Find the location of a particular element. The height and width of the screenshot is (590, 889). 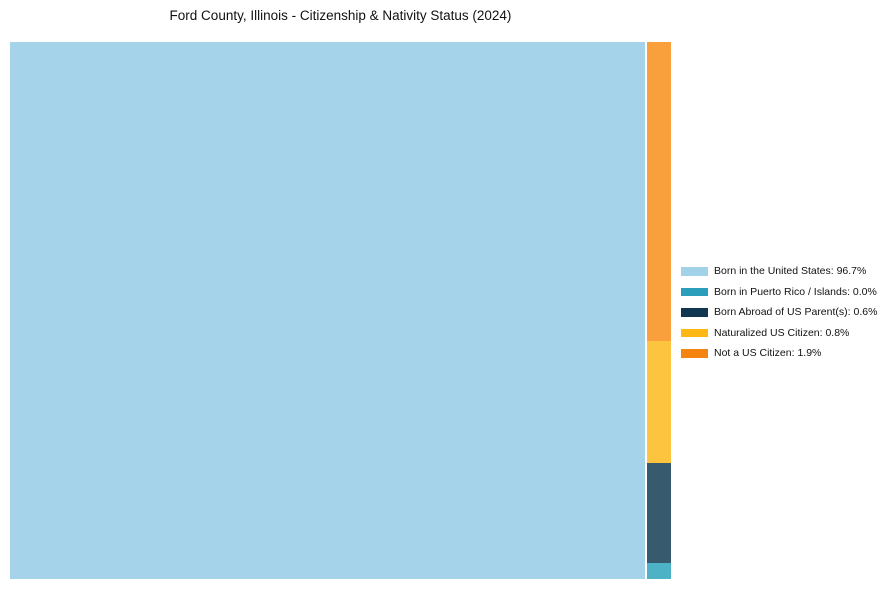

legend-item-born-abroad-of-us-parents: Born Abroad of US Parent(s): 0.6% is located at coordinates (779, 312).